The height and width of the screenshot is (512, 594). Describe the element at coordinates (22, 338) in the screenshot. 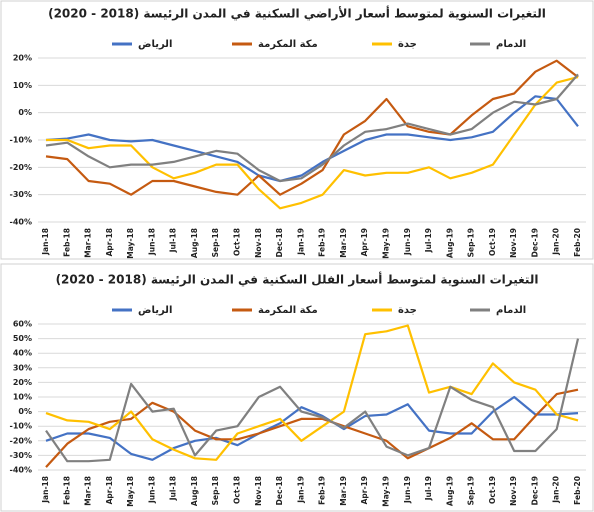

I see `y-tick-label: 50%` at that location.